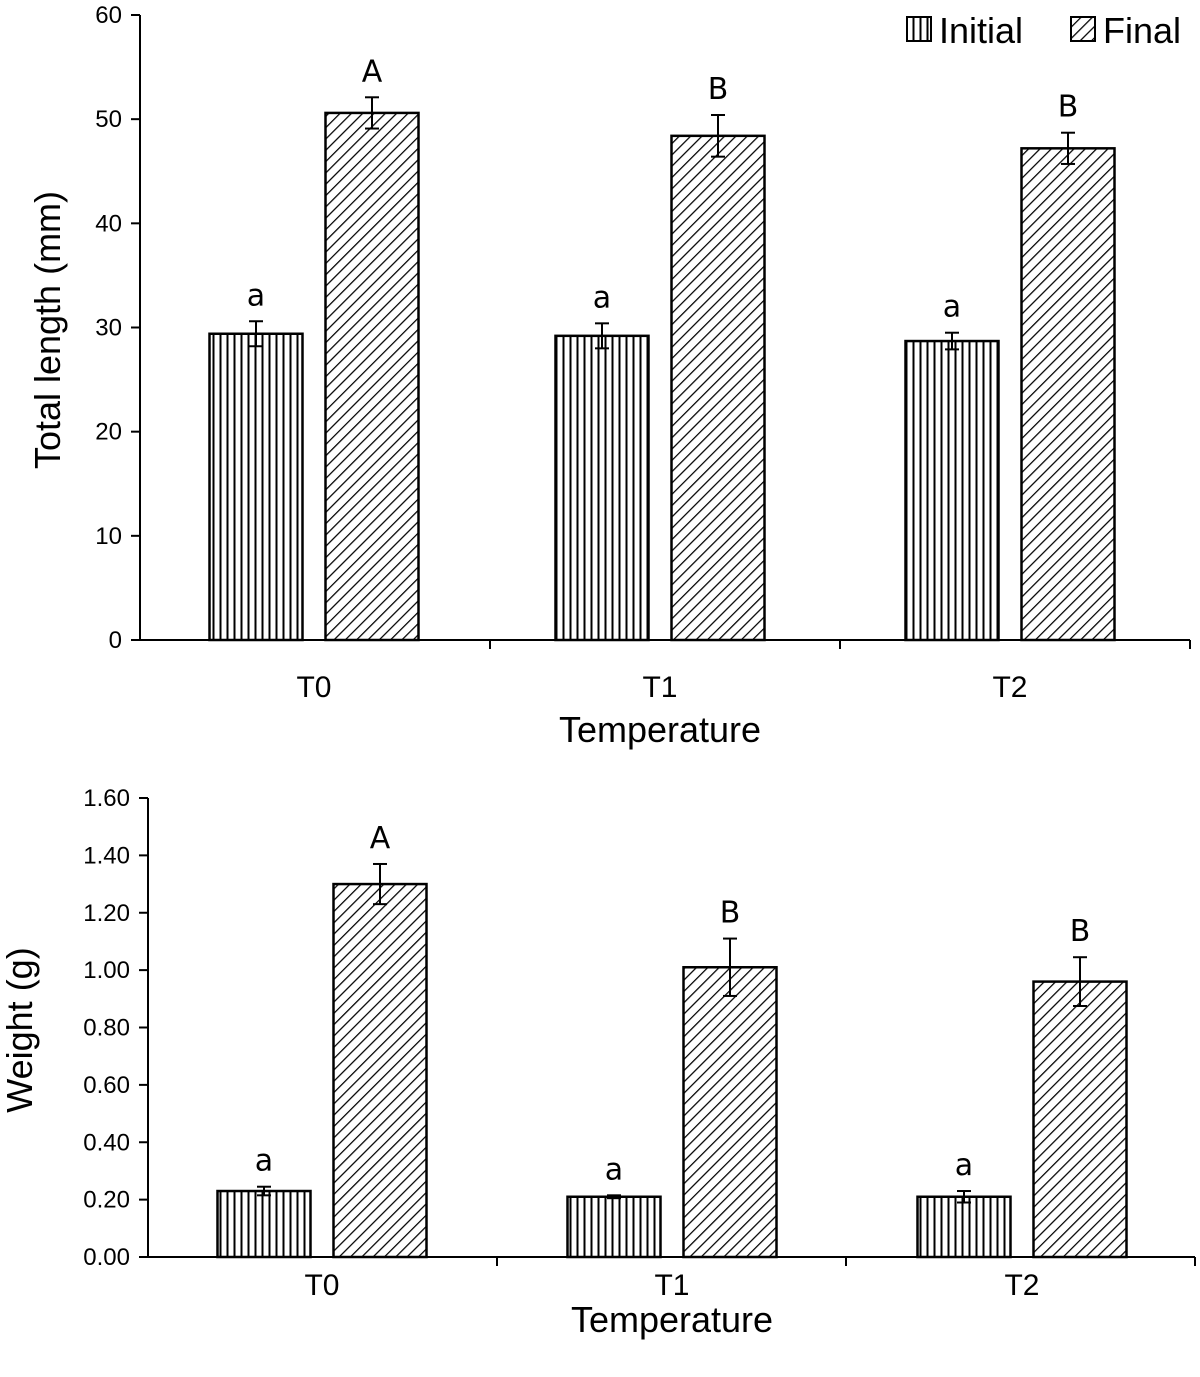 The height and width of the screenshot is (1377, 1200). What do you see at coordinates (1043, 30) in the screenshot?
I see `legend: Initial Final` at bounding box center [1043, 30].